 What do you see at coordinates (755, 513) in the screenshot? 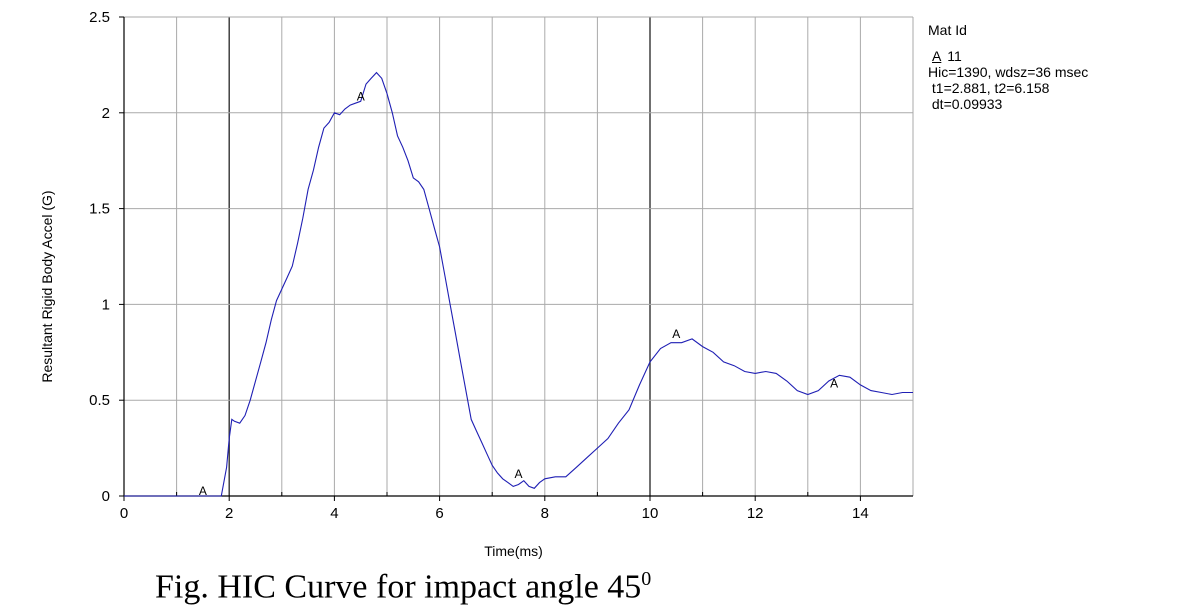
I see `x-tick-label: 12` at bounding box center [755, 513].